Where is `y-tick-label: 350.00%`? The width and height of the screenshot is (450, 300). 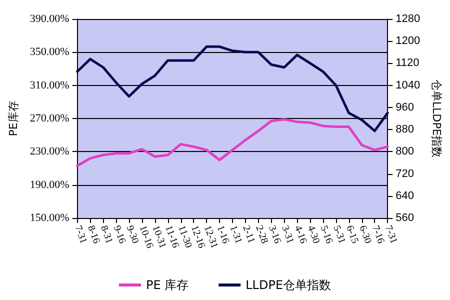
y-tick-label: 350.00% is located at coordinates (50, 52).